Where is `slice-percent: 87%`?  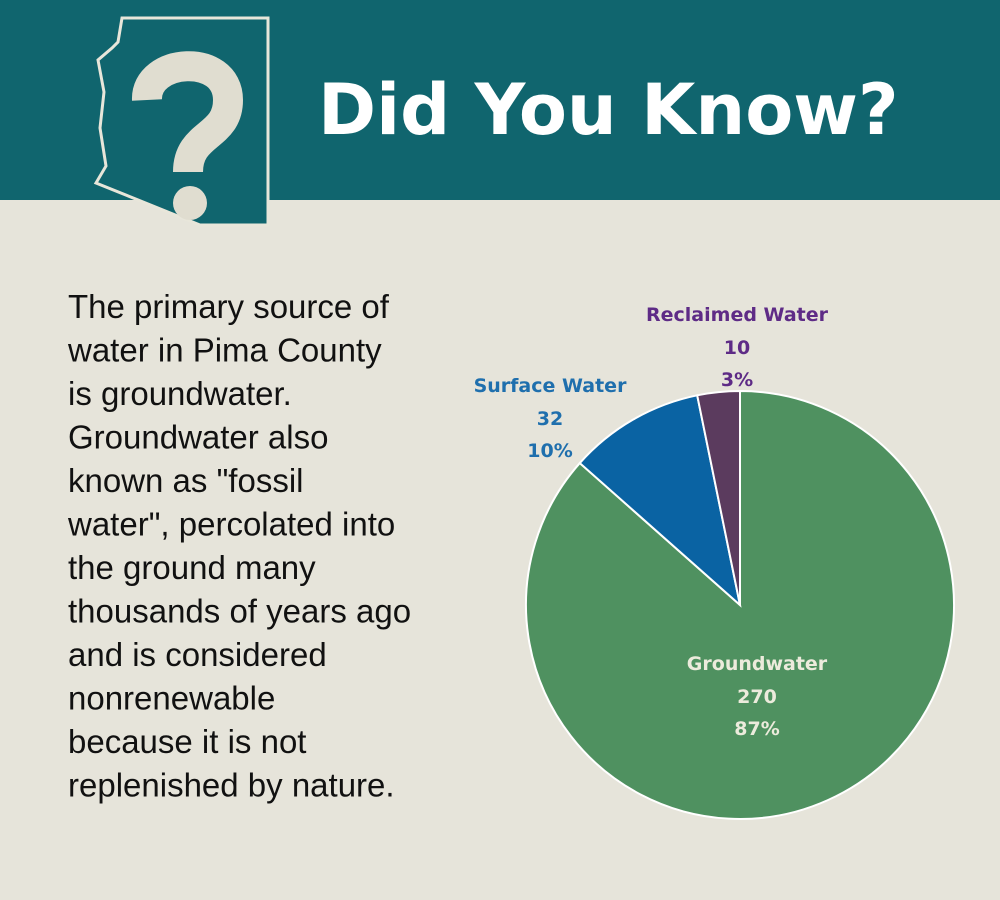
slice-percent: 87% is located at coordinates (756, 729).